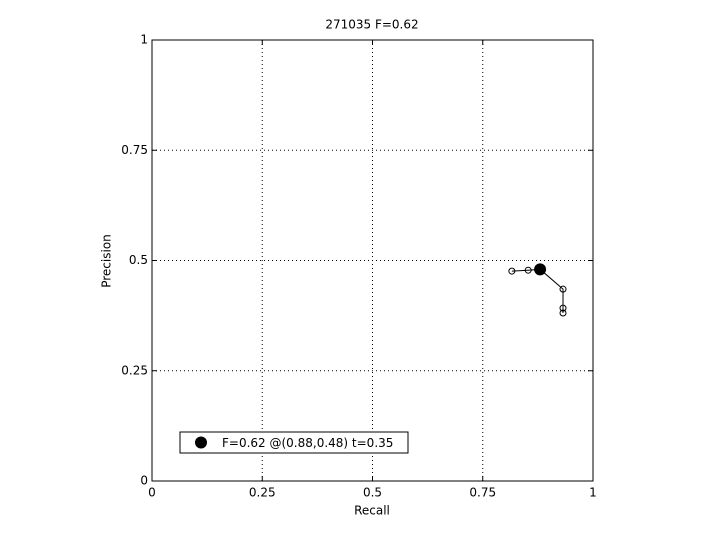  Describe the element at coordinates (307, 443) in the screenshot. I see `legend-label: F=0.62 @(0.88,0.48) t=0.35` at that location.